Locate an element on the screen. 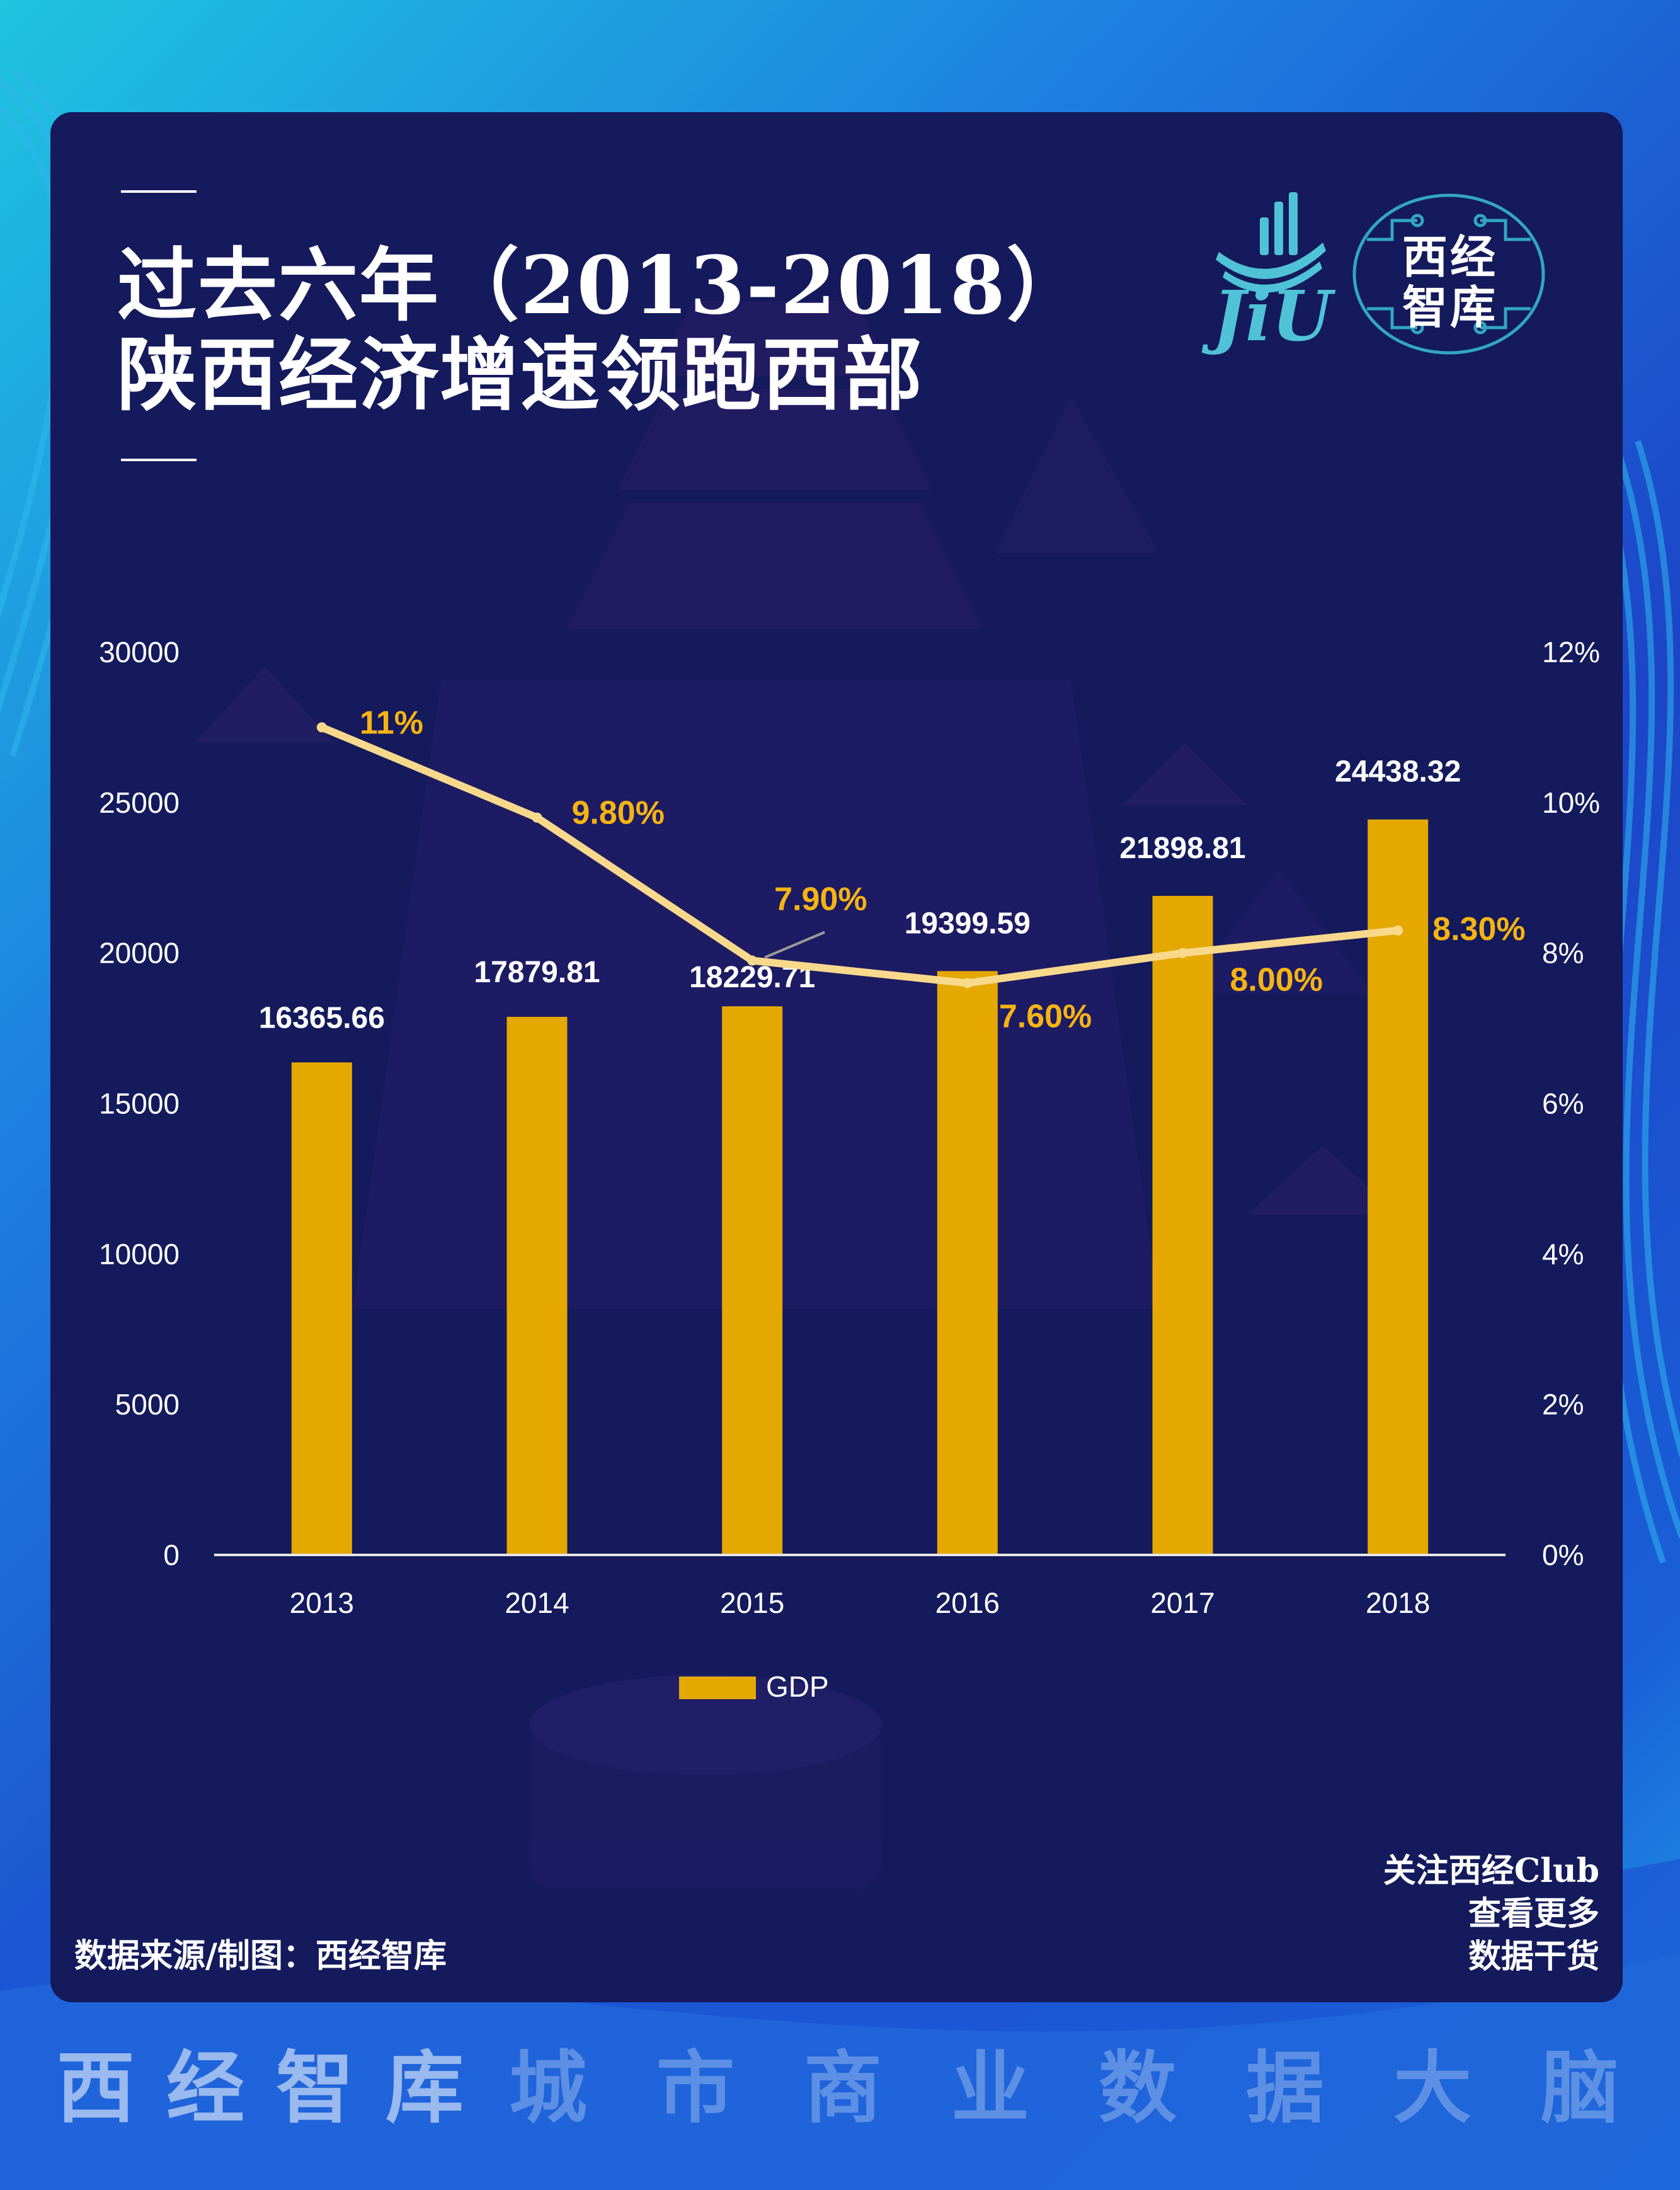 This screenshot has height=2190, width=1680. svg-text: JiU is located at coordinates (1268, 316).